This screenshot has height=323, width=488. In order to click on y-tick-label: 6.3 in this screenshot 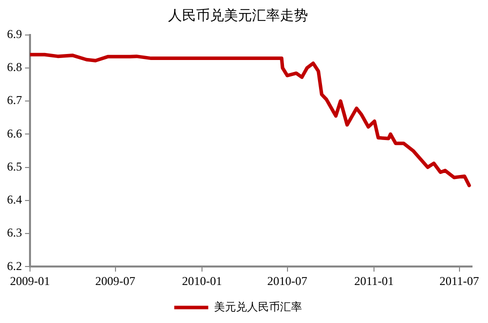, I will do `click(14, 233)`.